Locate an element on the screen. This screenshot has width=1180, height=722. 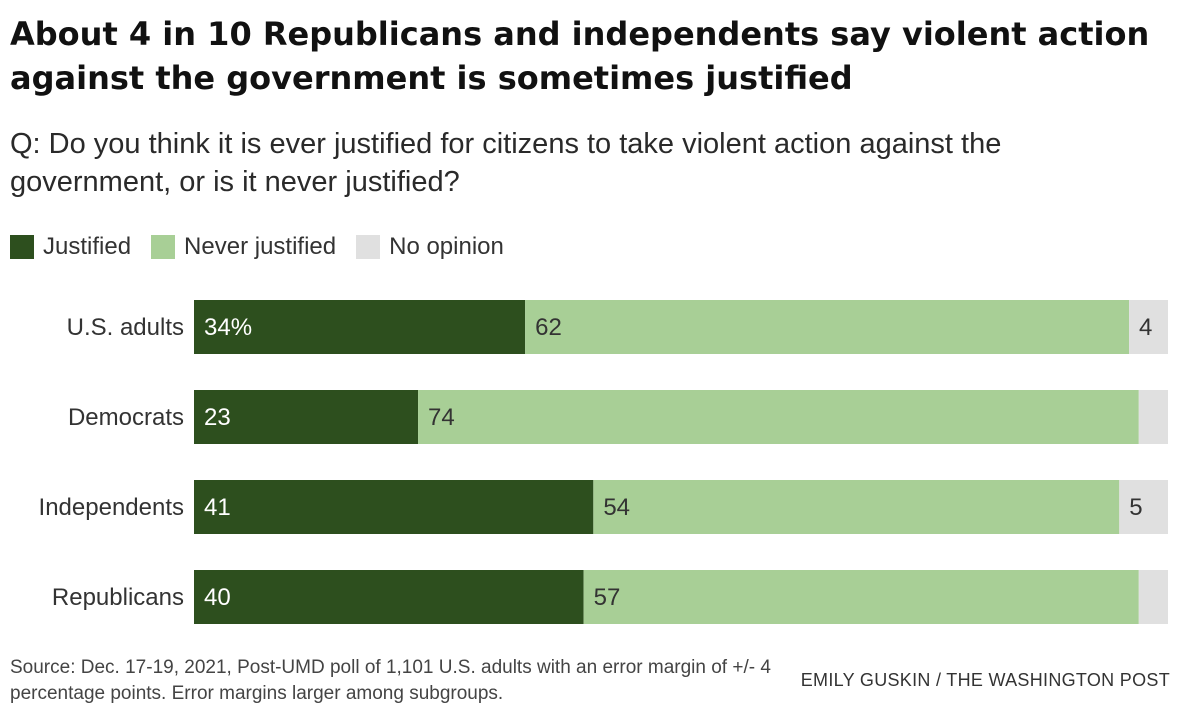
data-label-u-s-adults-no-opinion: 4 is located at coordinates (1145, 327).